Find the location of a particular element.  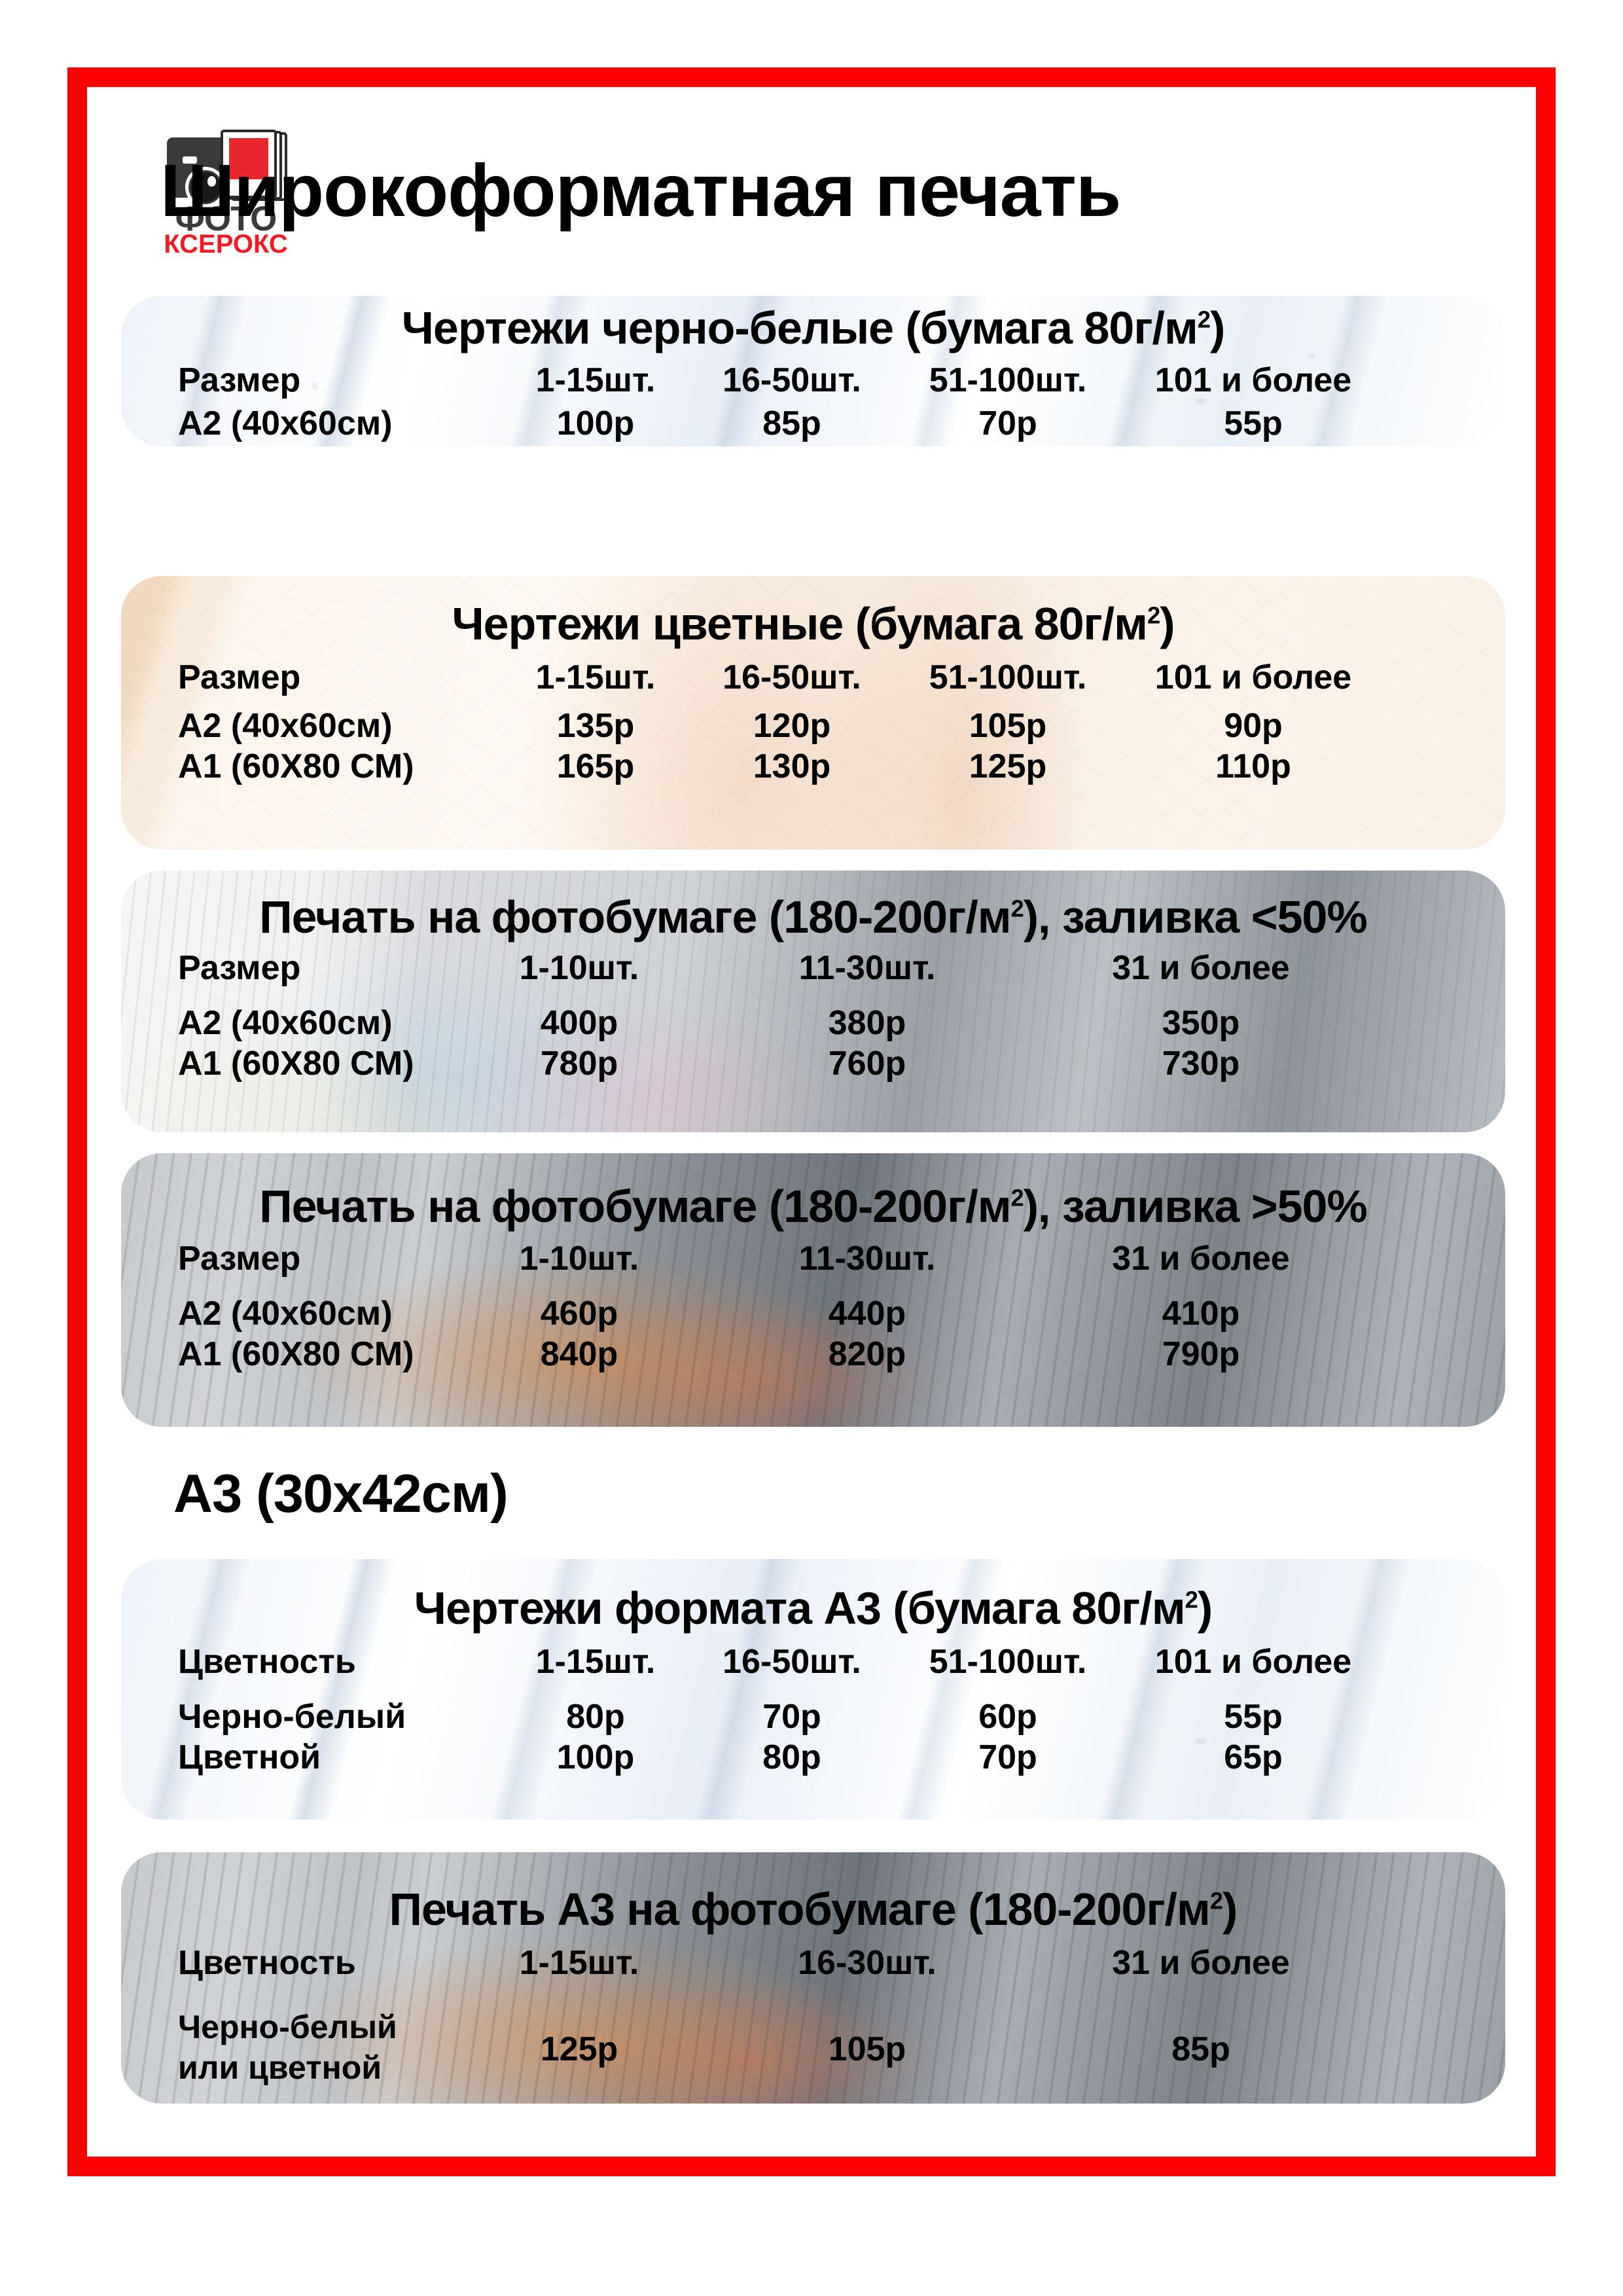

price-cell: 410р is located at coordinates (1201, 1314).